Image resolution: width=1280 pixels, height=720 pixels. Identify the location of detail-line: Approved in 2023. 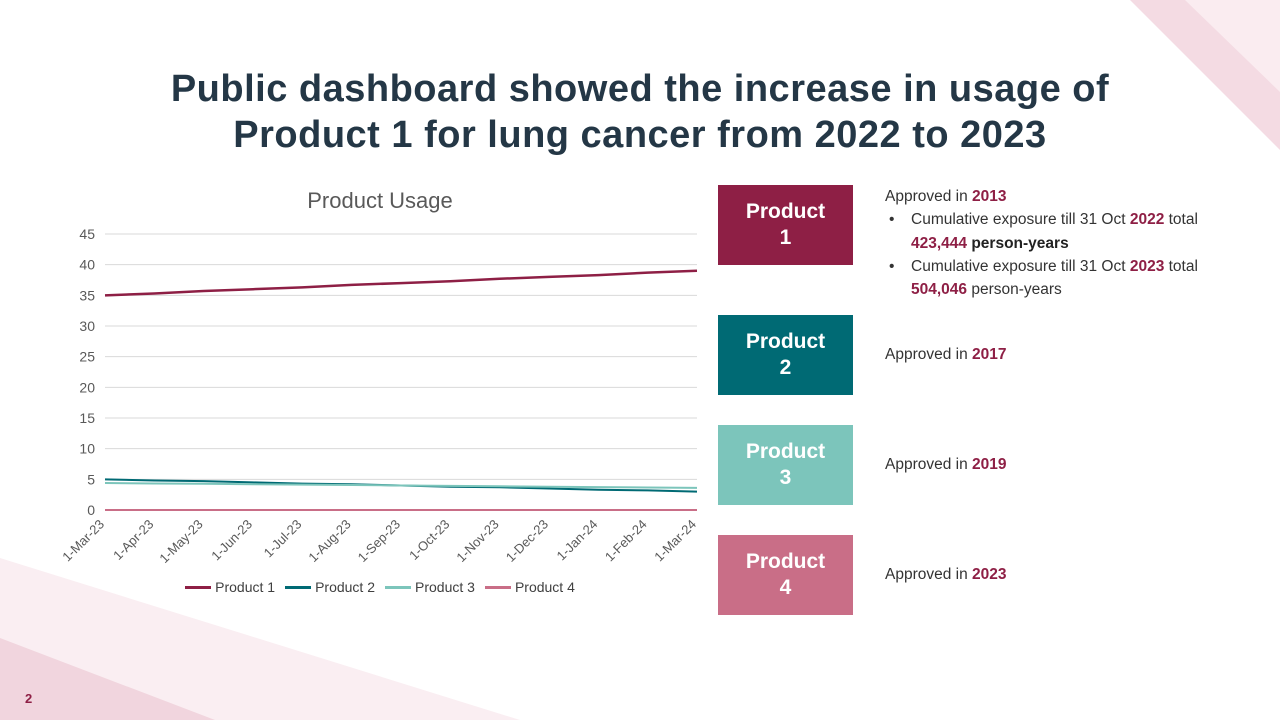
(1059, 574).